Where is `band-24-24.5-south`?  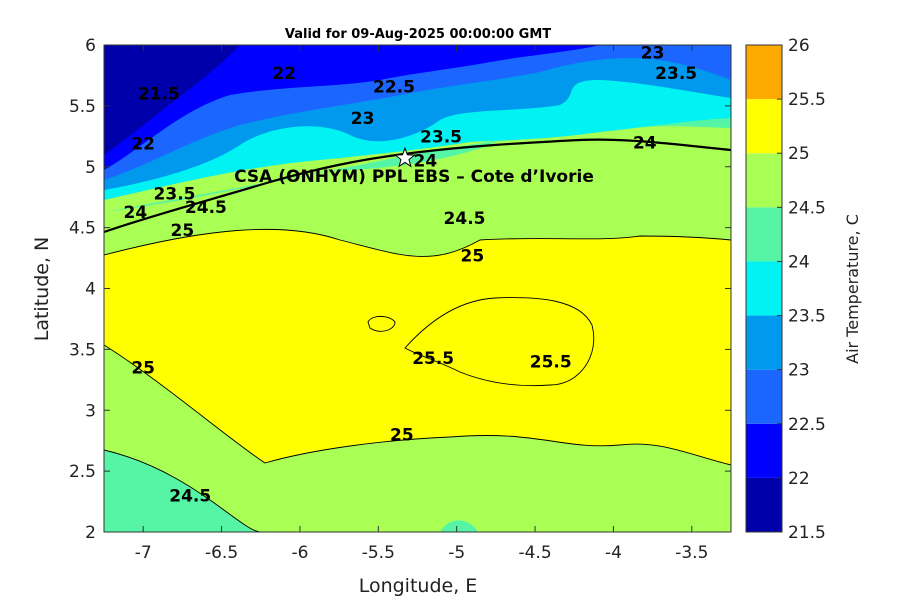
band-24-24.5-south is located at coordinates (459, 526).